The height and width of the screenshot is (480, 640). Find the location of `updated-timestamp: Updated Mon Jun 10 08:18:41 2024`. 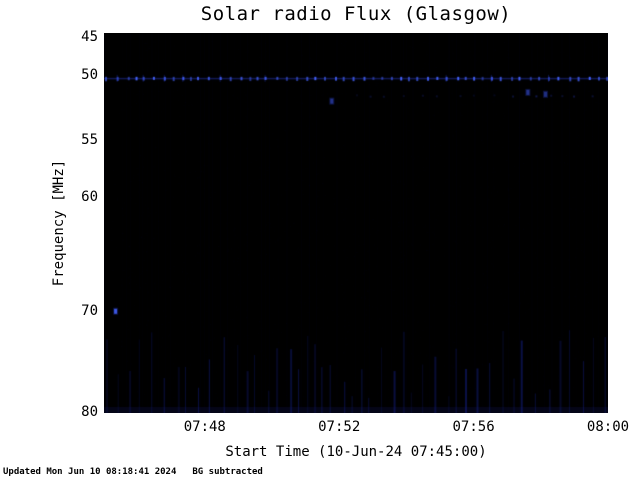

updated-timestamp: Updated Mon Jun 10 08:18:41 2024 is located at coordinates (90, 472).